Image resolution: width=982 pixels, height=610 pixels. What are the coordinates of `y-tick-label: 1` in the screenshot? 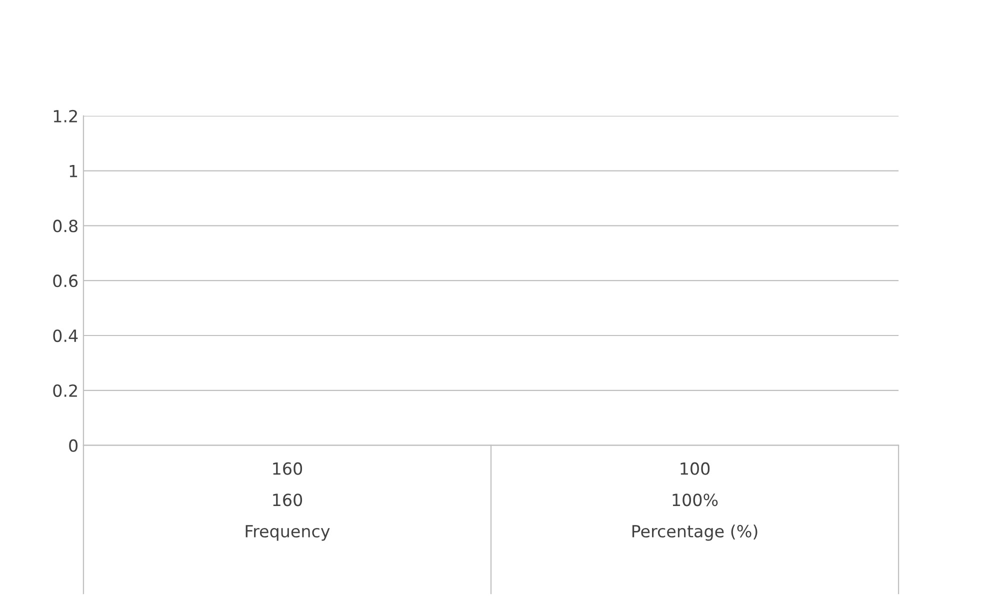 It's located at (74, 171).